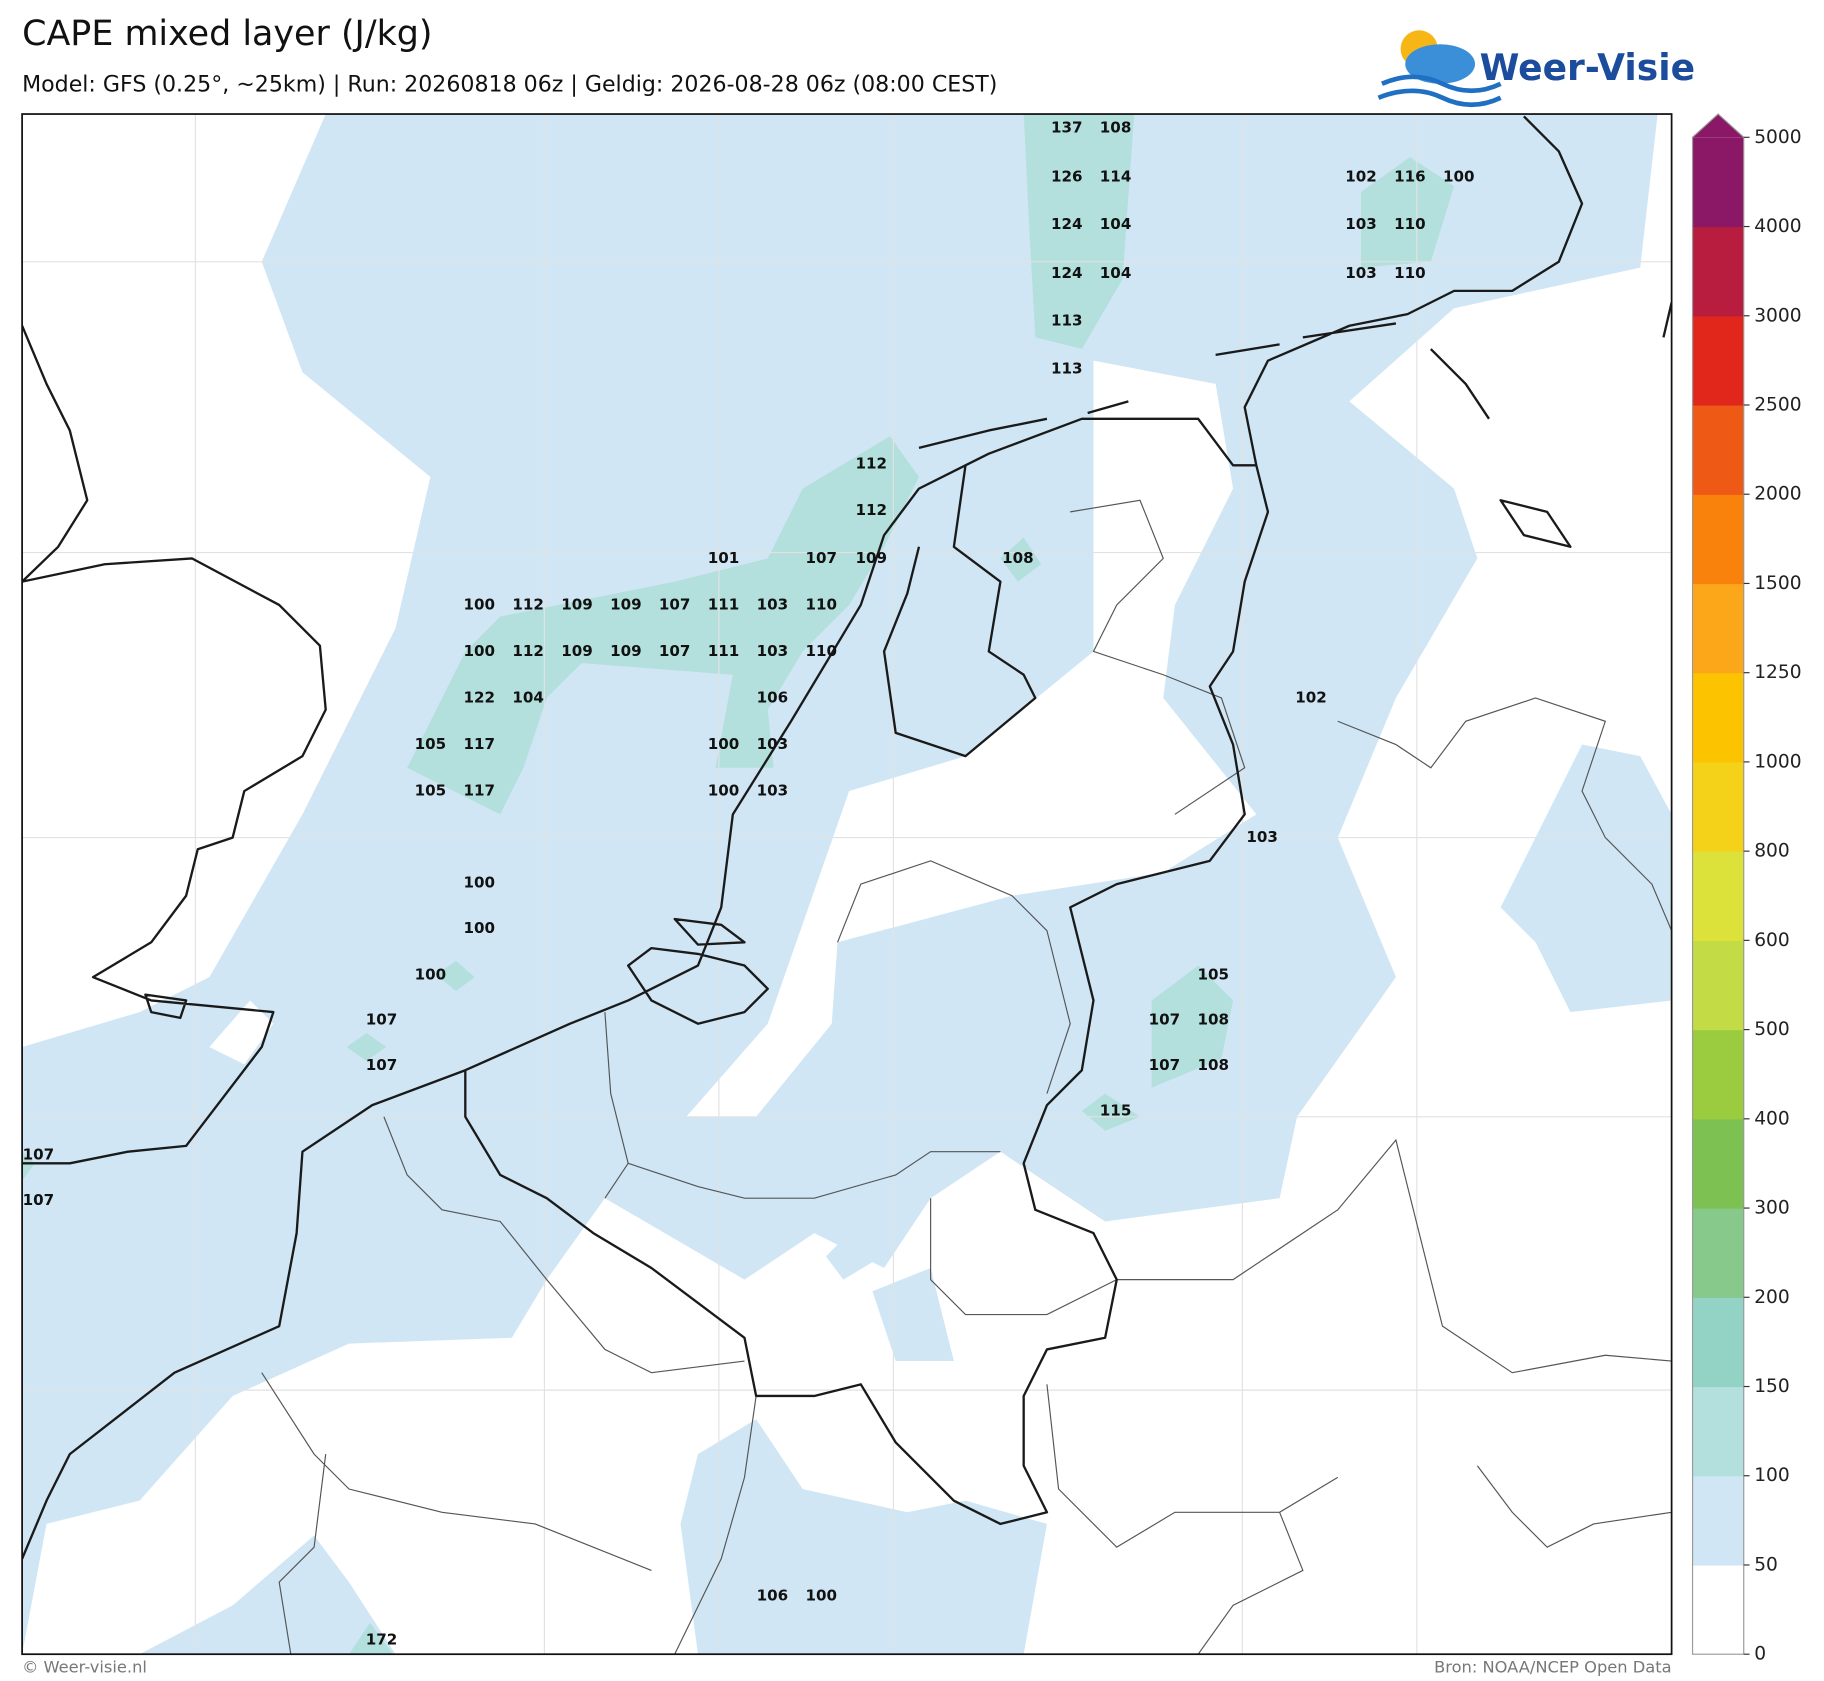 This screenshot has width=1824, height=1681. What do you see at coordinates (1440, 64) in the screenshot?
I see `logo-cloud` at bounding box center [1440, 64].